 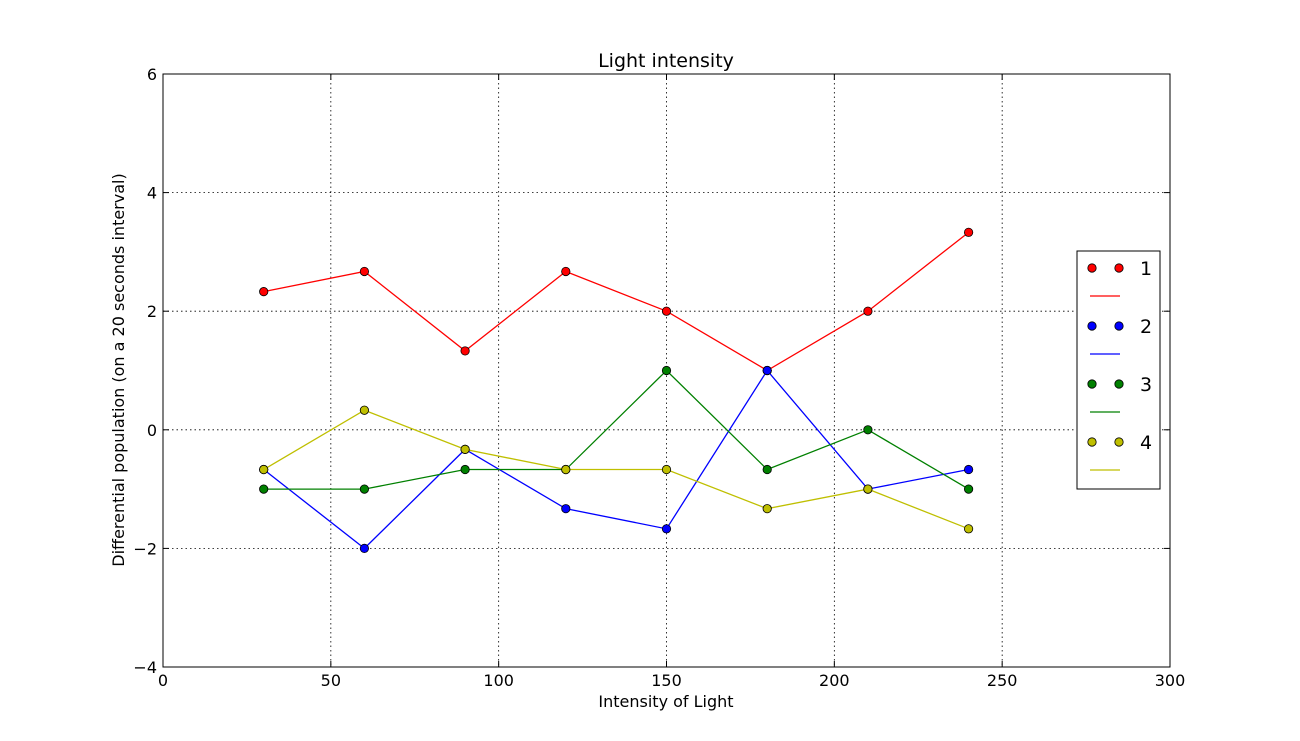 I want to click on x-tick-label: 300, so click(x=1170, y=680).